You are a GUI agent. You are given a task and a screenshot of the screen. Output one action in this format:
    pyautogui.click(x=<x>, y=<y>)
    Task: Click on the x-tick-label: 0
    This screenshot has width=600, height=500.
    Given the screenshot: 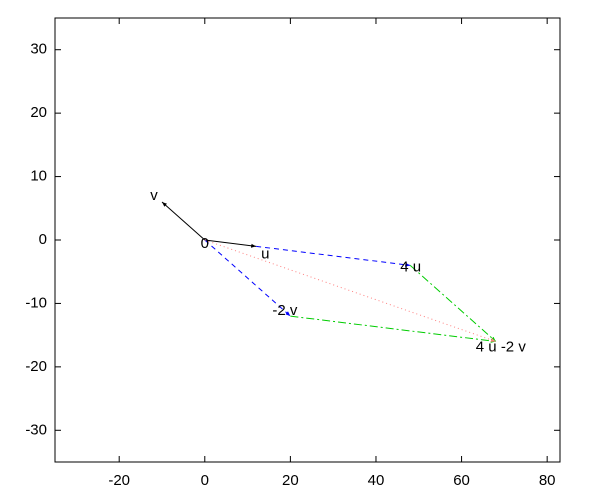 What is the action you would take?
    pyautogui.click(x=205, y=480)
    